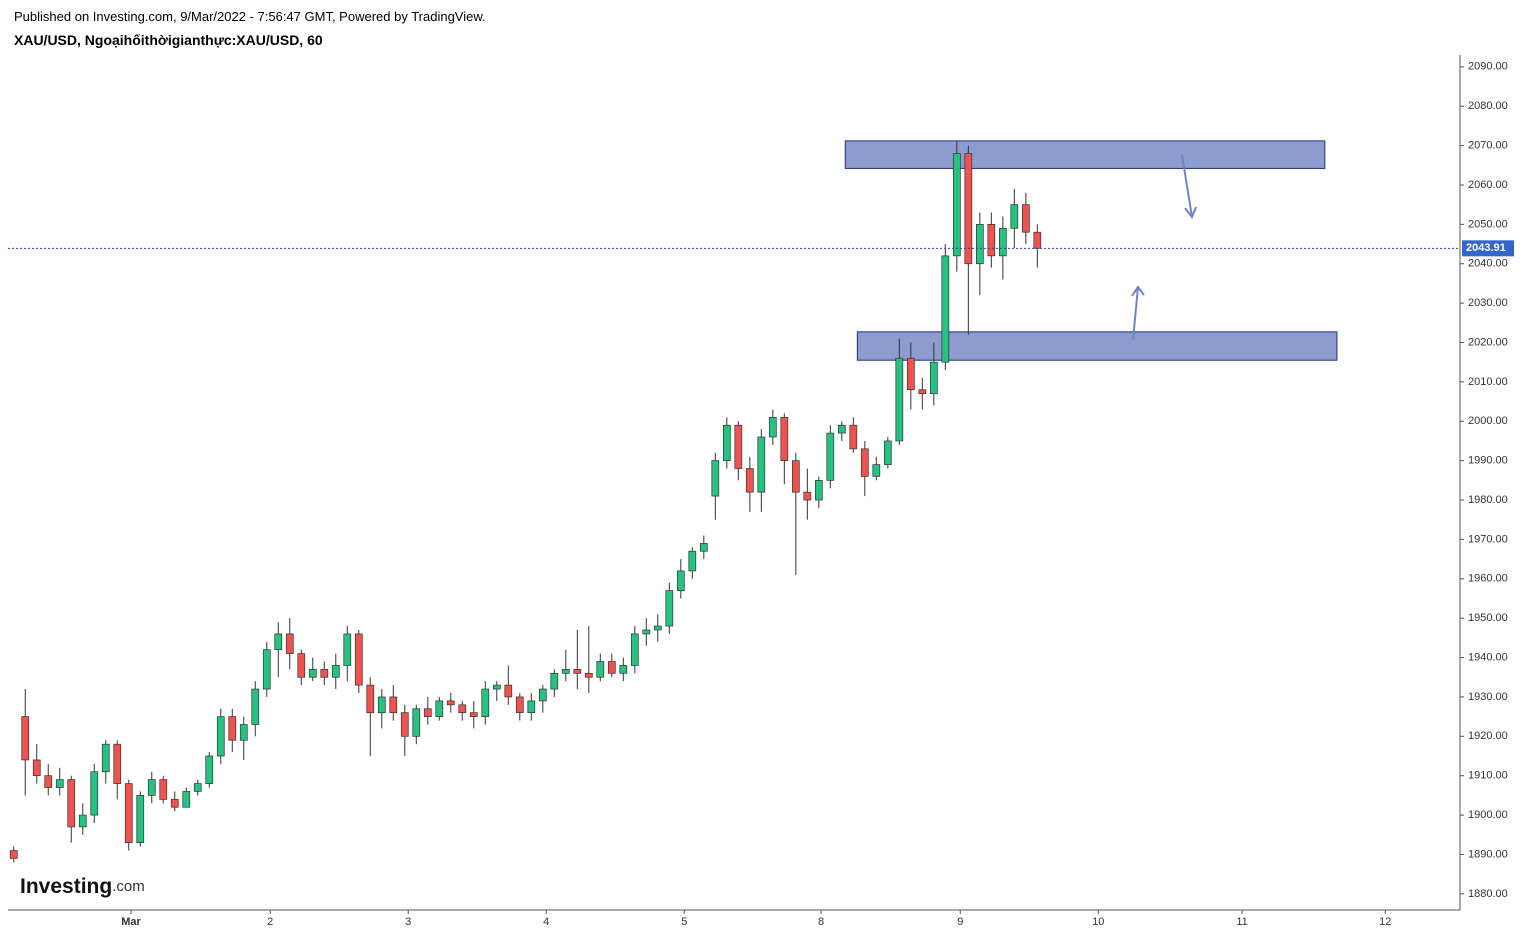 Image resolution: width=1521 pixels, height=934 pixels. I want to click on y-tick-label: 1970.00, so click(1488, 539).